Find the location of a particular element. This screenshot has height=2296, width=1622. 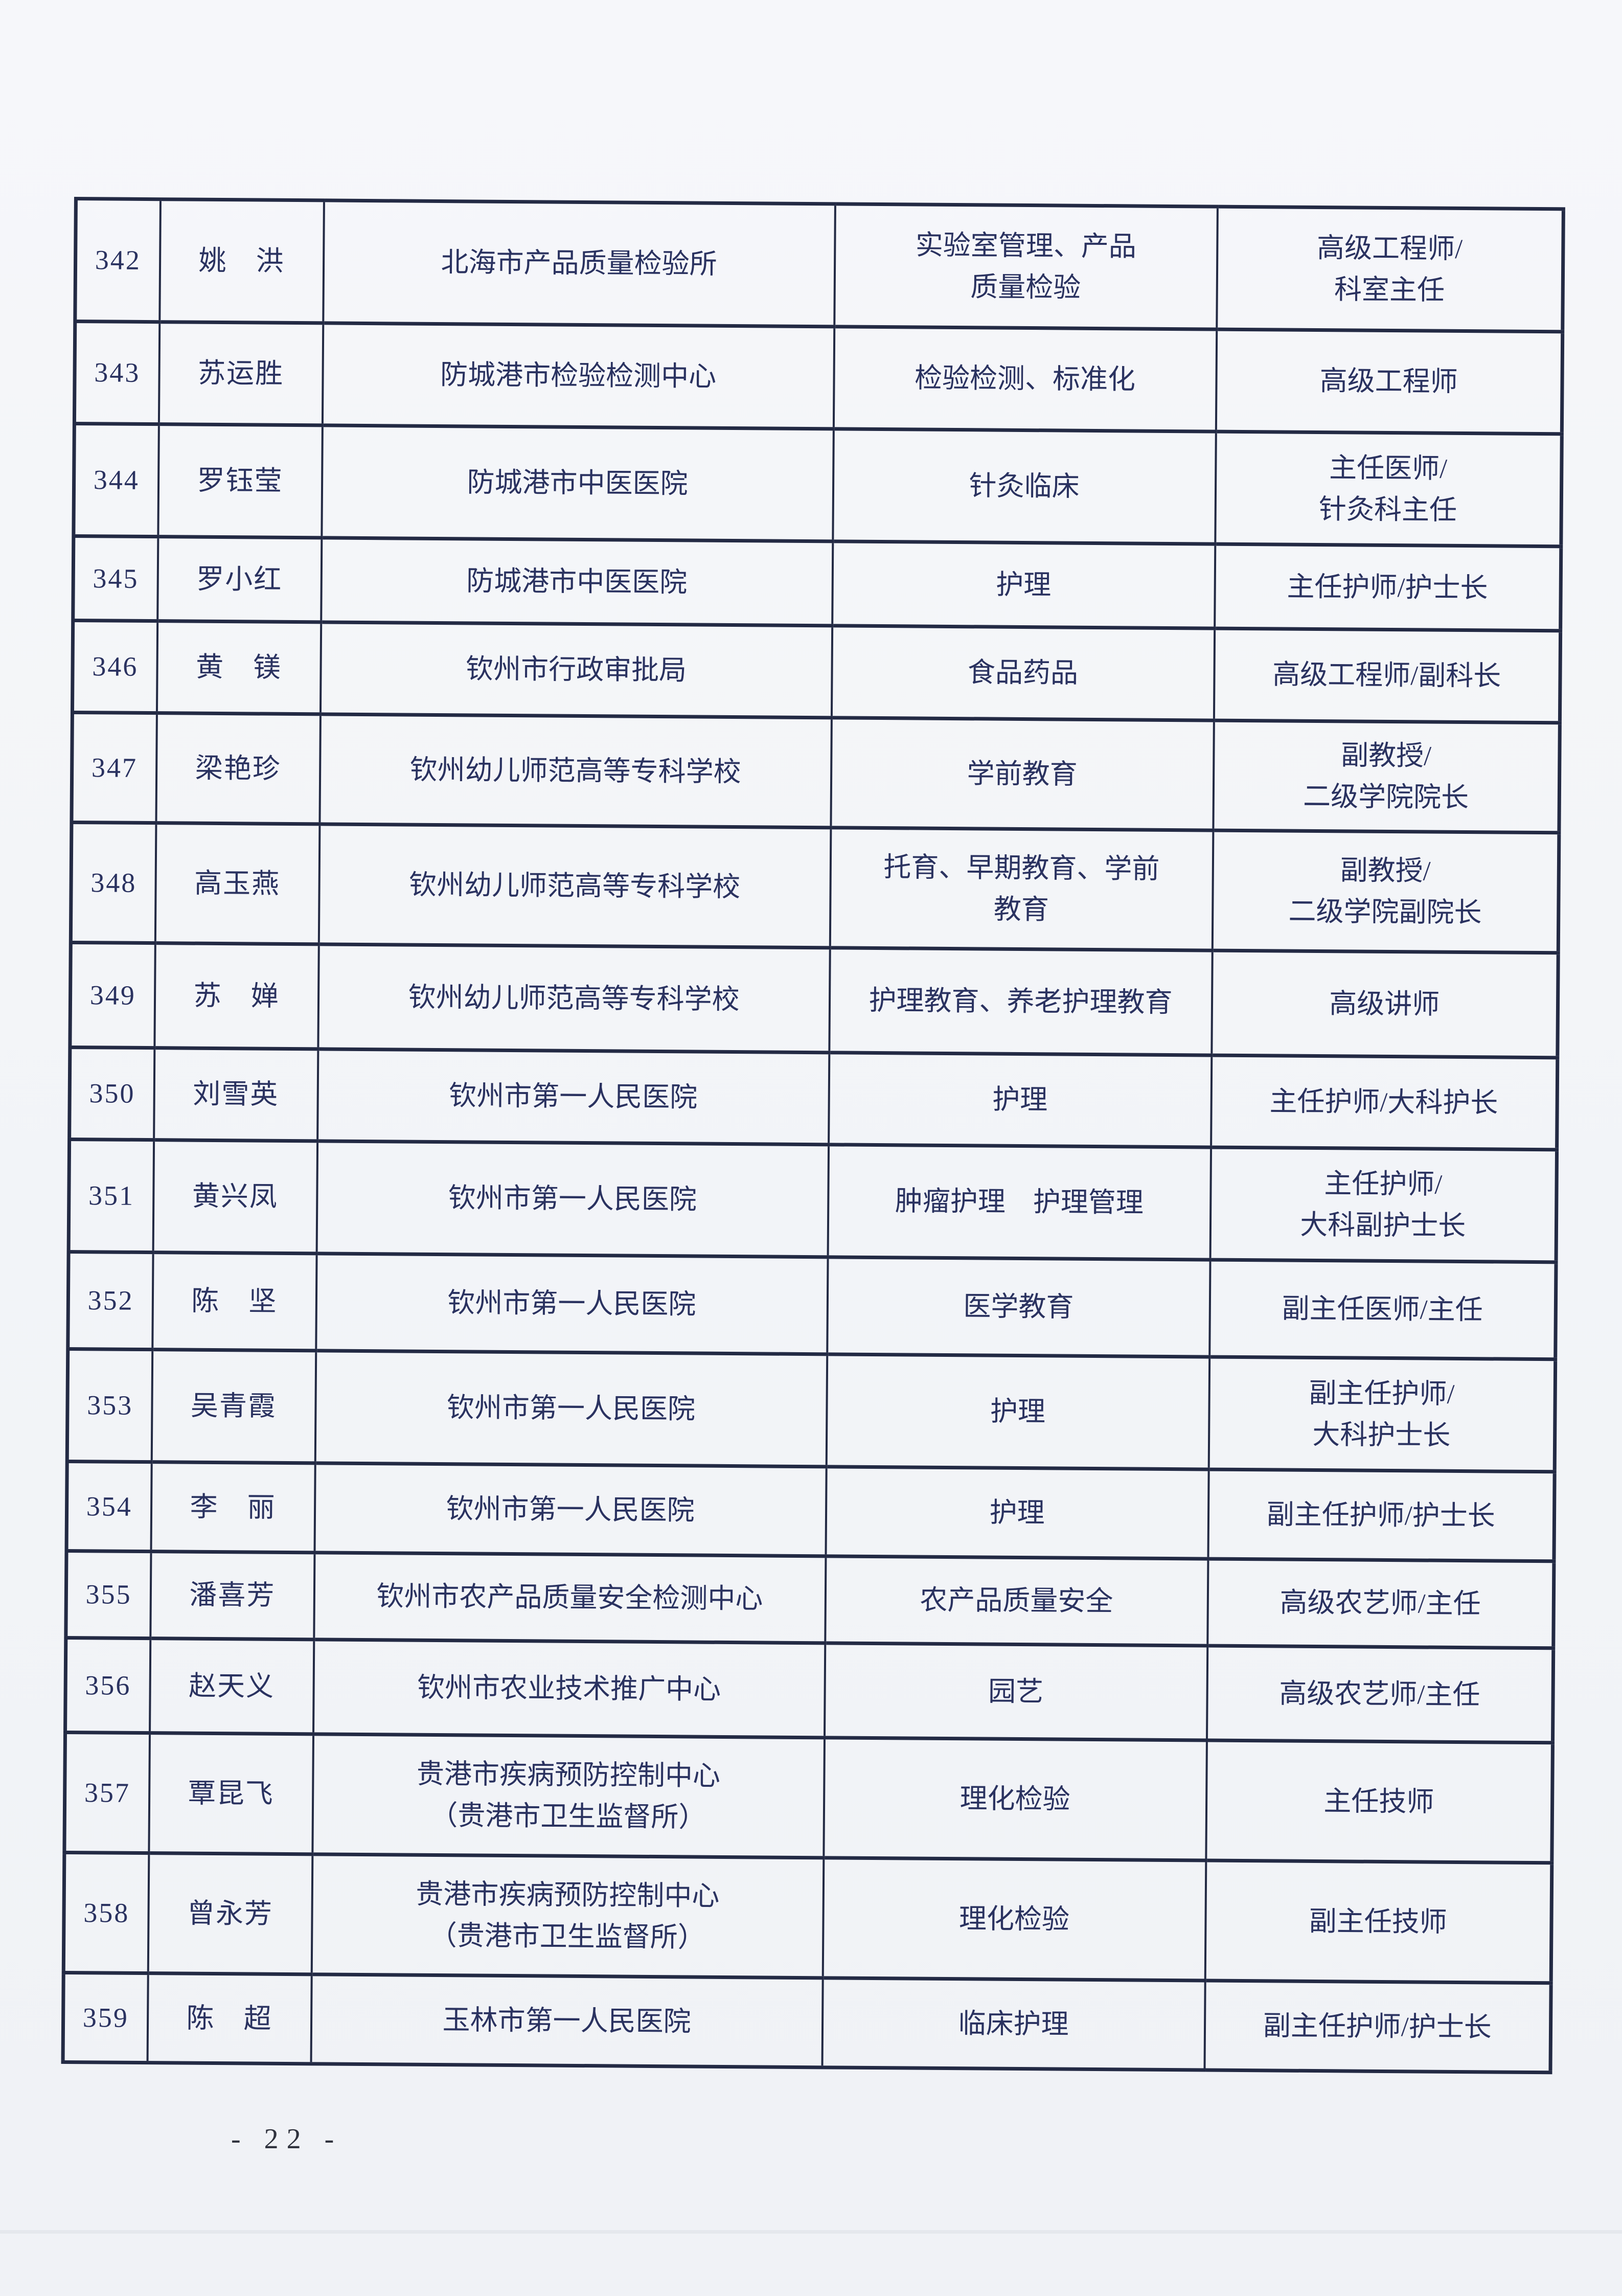

cell-professional-title: 副主任医师/主任 is located at coordinates (1383, 1309).